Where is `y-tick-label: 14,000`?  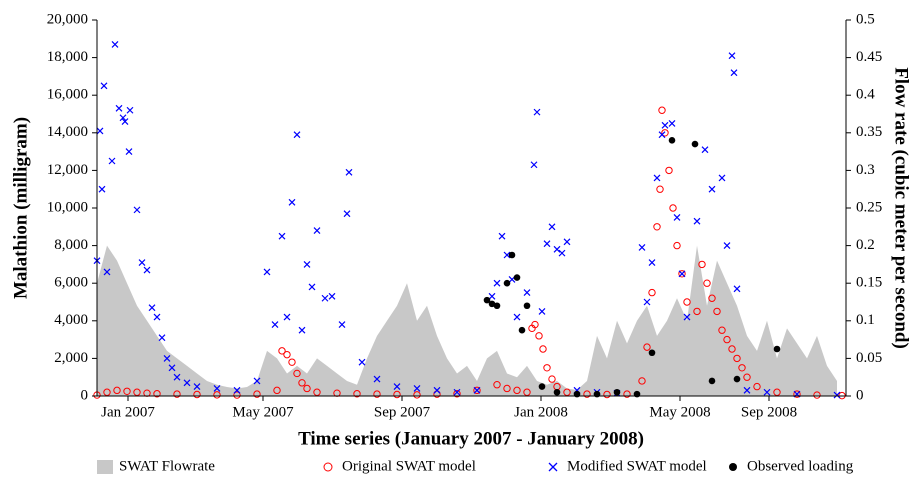 y-tick-label: 14,000 is located at coordinates (67, 132).